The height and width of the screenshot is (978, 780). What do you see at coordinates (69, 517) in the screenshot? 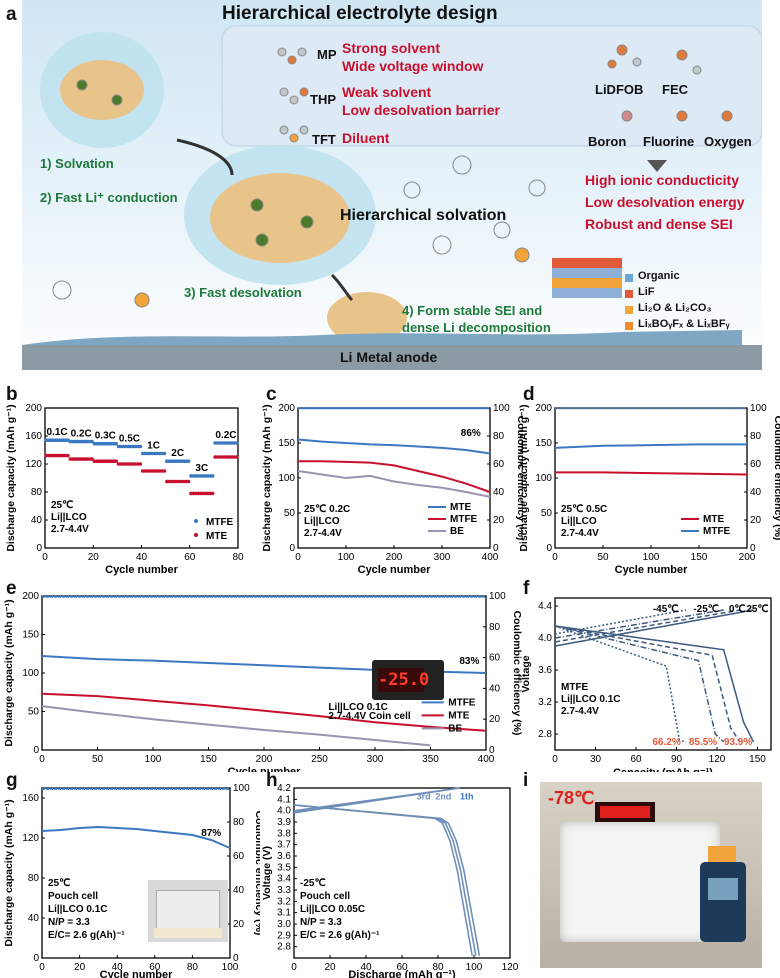
I see `chart-b-cond2: Li||LCO` at bounding box center [69, 517].